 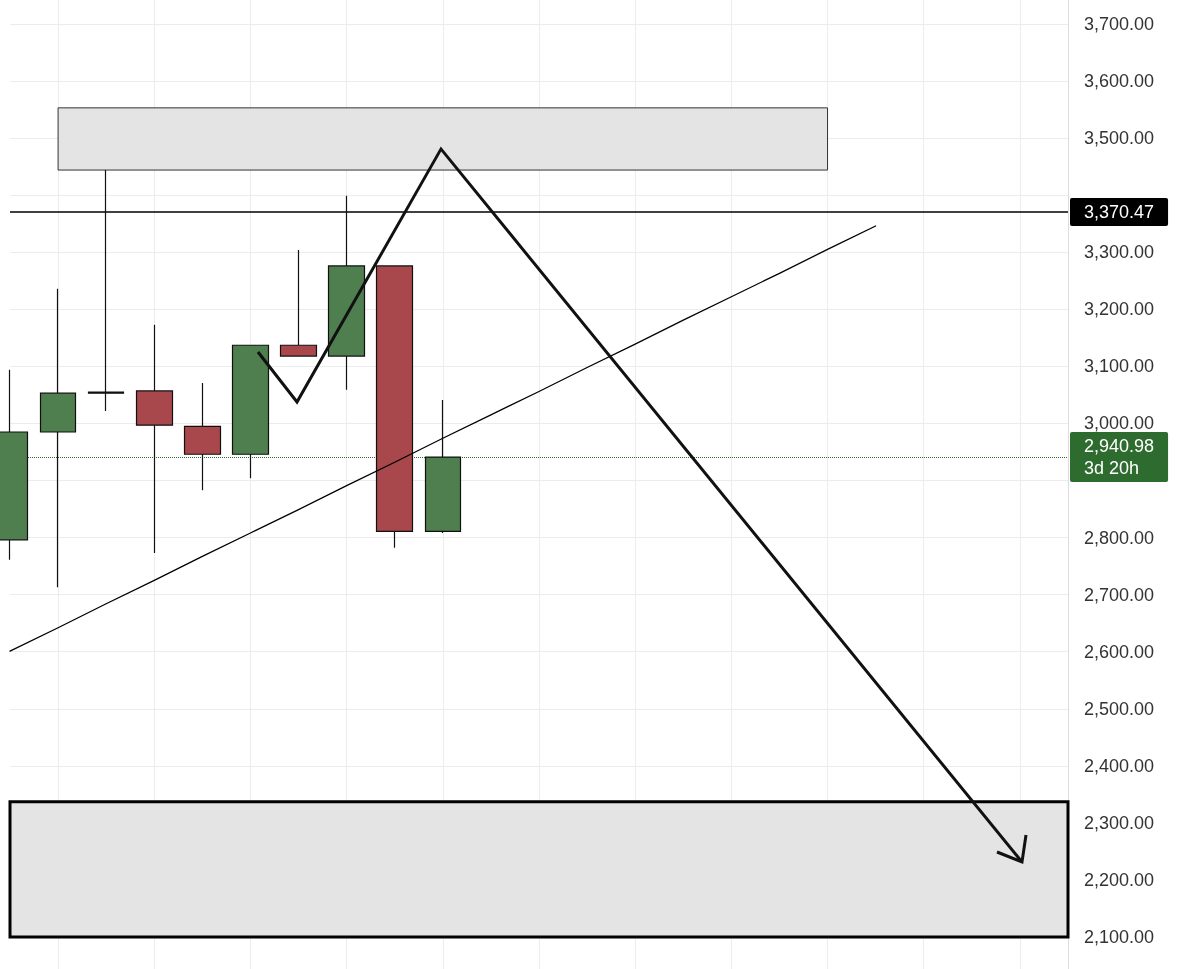 What do you see at coordinates (1119, 252) in the screenshot?
I see `y-tick-label: 3,300.00` at bounding box center [1119, 252].